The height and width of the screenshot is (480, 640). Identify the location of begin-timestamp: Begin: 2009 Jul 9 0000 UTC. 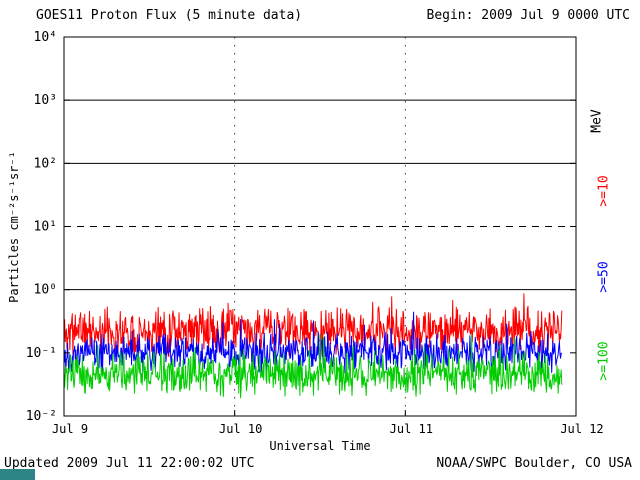
(528, 15).